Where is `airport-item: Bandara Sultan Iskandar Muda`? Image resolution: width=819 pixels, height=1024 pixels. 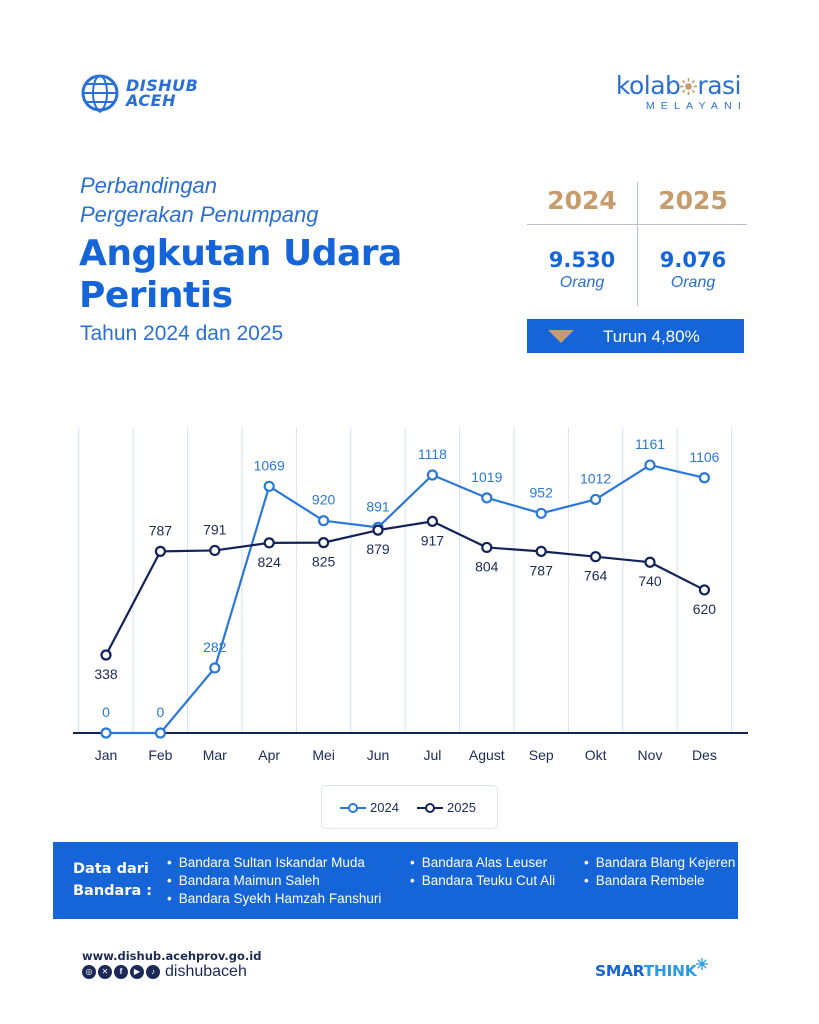 airport-item: Bandara Sultan Iskandar Muda is located at coordinates (274, 863).